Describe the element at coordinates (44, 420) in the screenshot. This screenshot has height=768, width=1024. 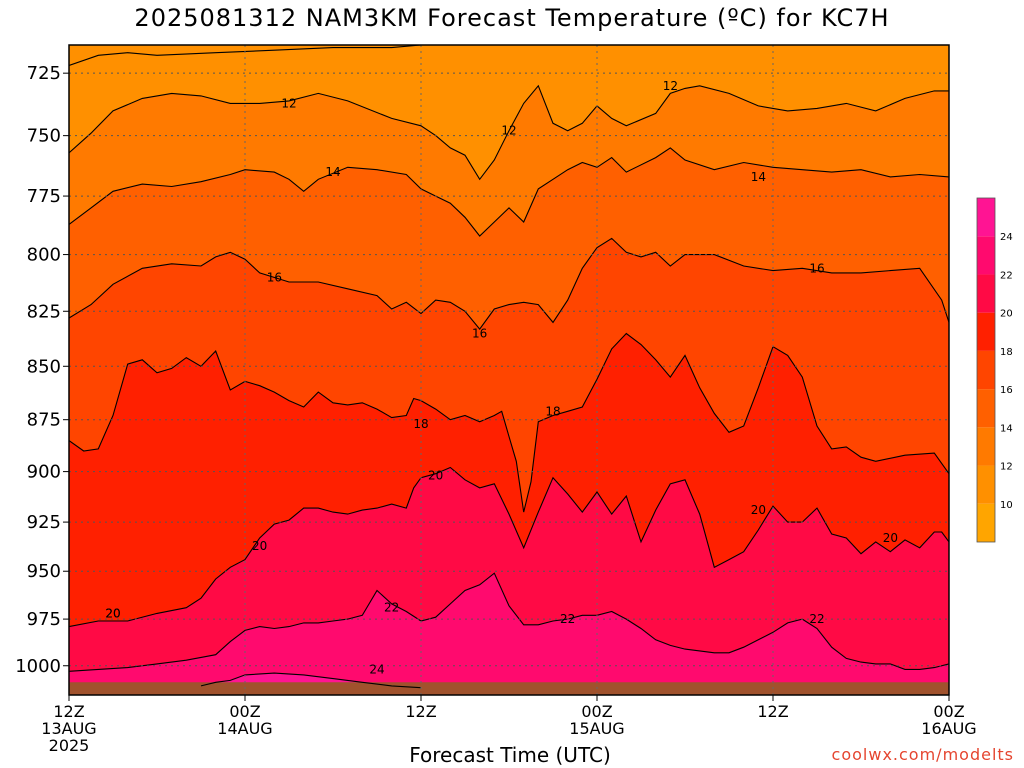
I see `y-tick-label: 875` at that location.